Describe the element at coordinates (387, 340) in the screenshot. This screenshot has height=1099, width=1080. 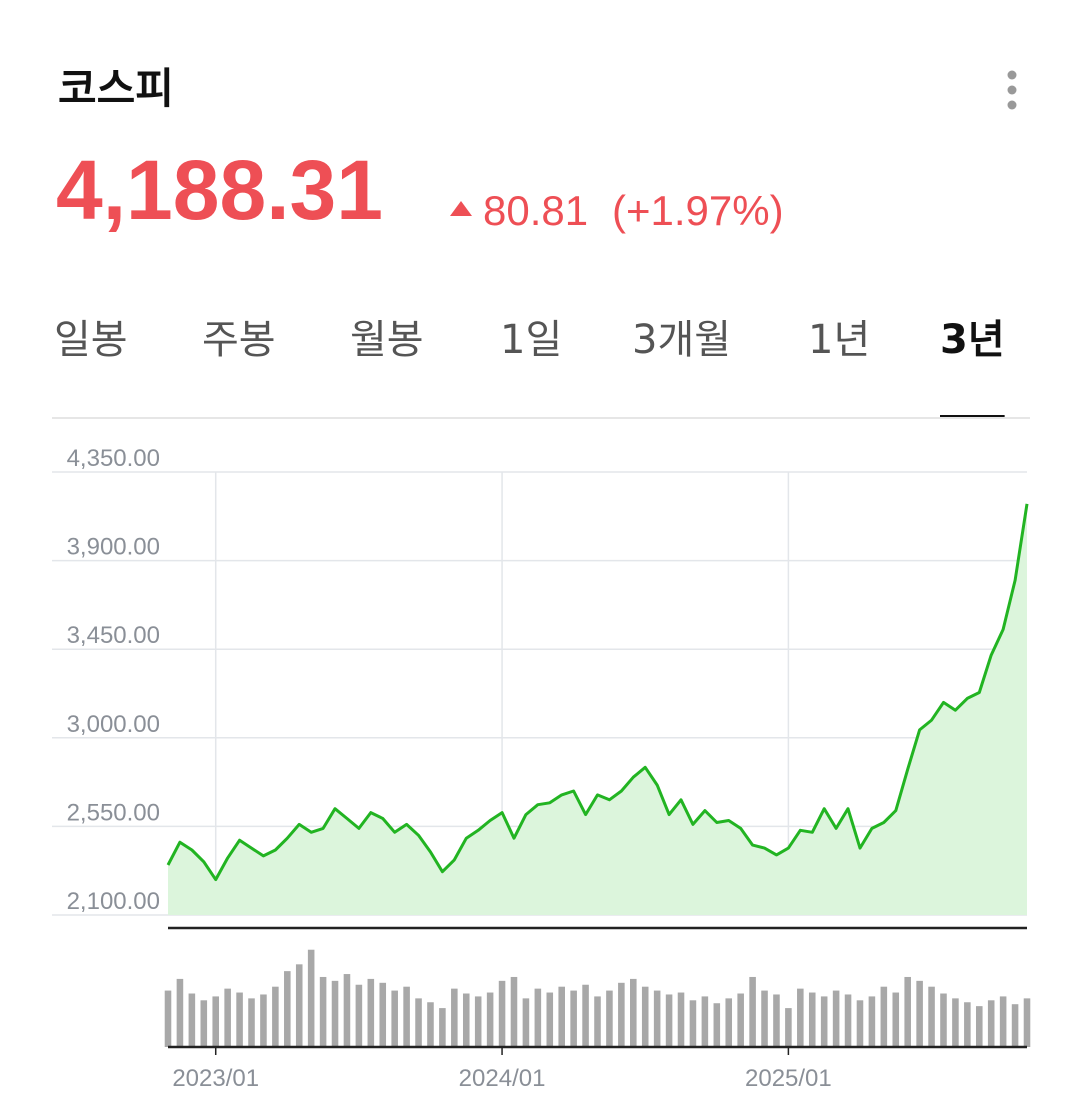
I see `tab: 월봉` at that location.